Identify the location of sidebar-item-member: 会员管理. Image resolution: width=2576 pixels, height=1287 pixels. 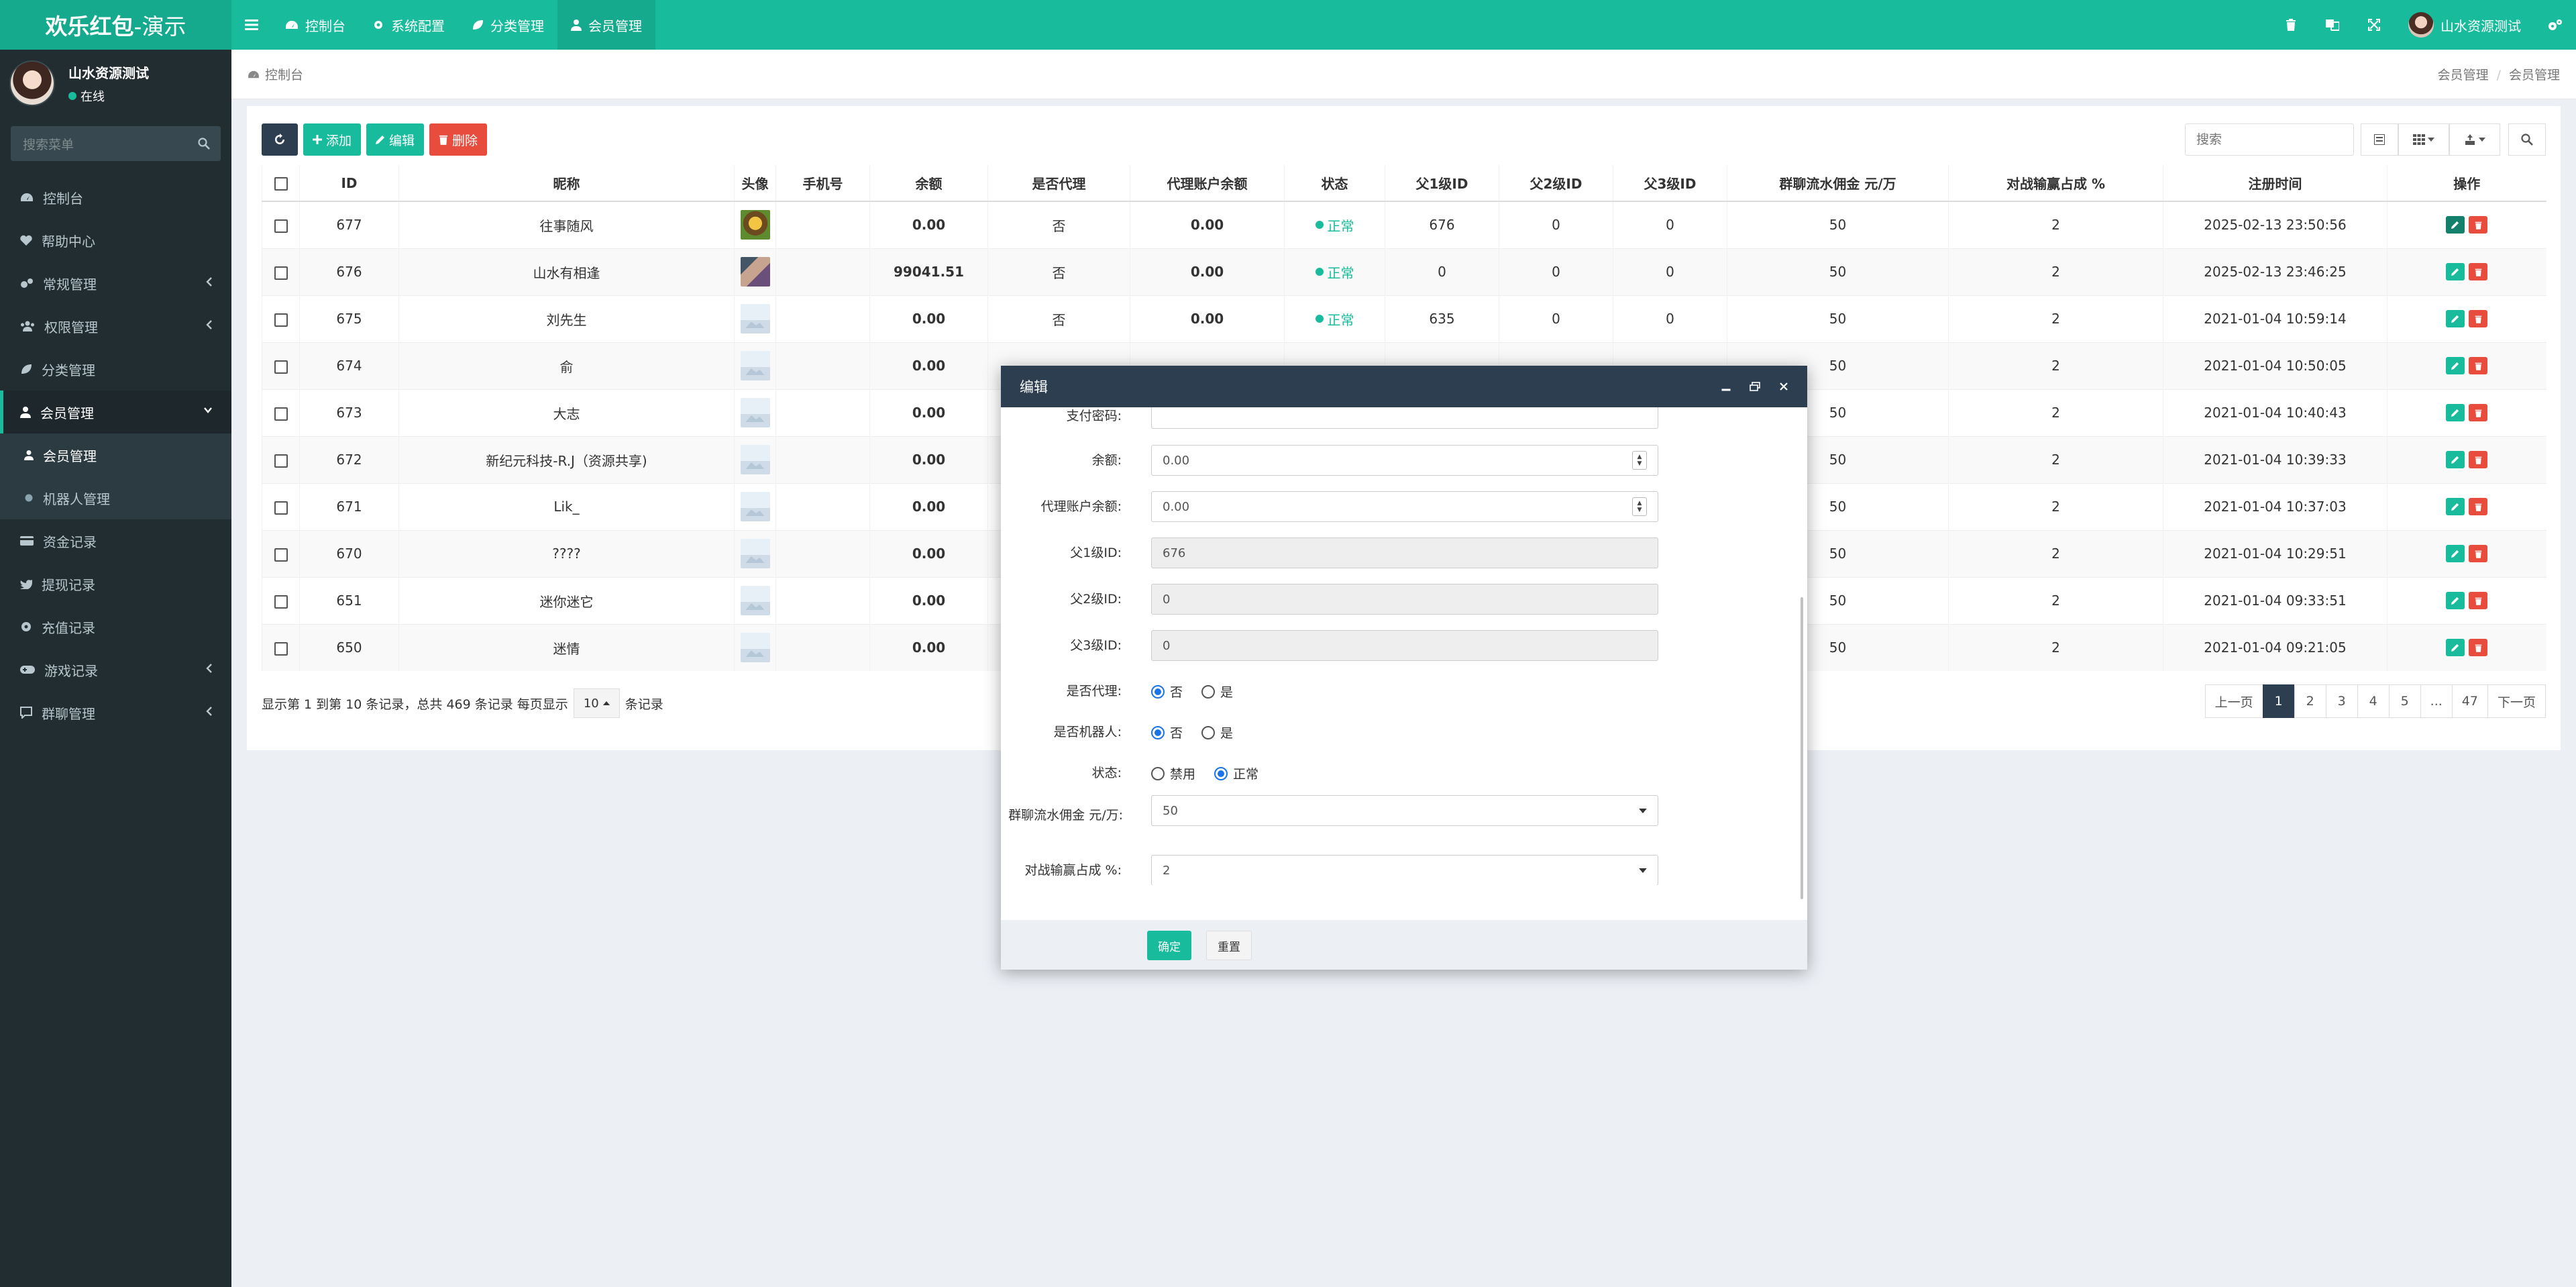
(115, 454).